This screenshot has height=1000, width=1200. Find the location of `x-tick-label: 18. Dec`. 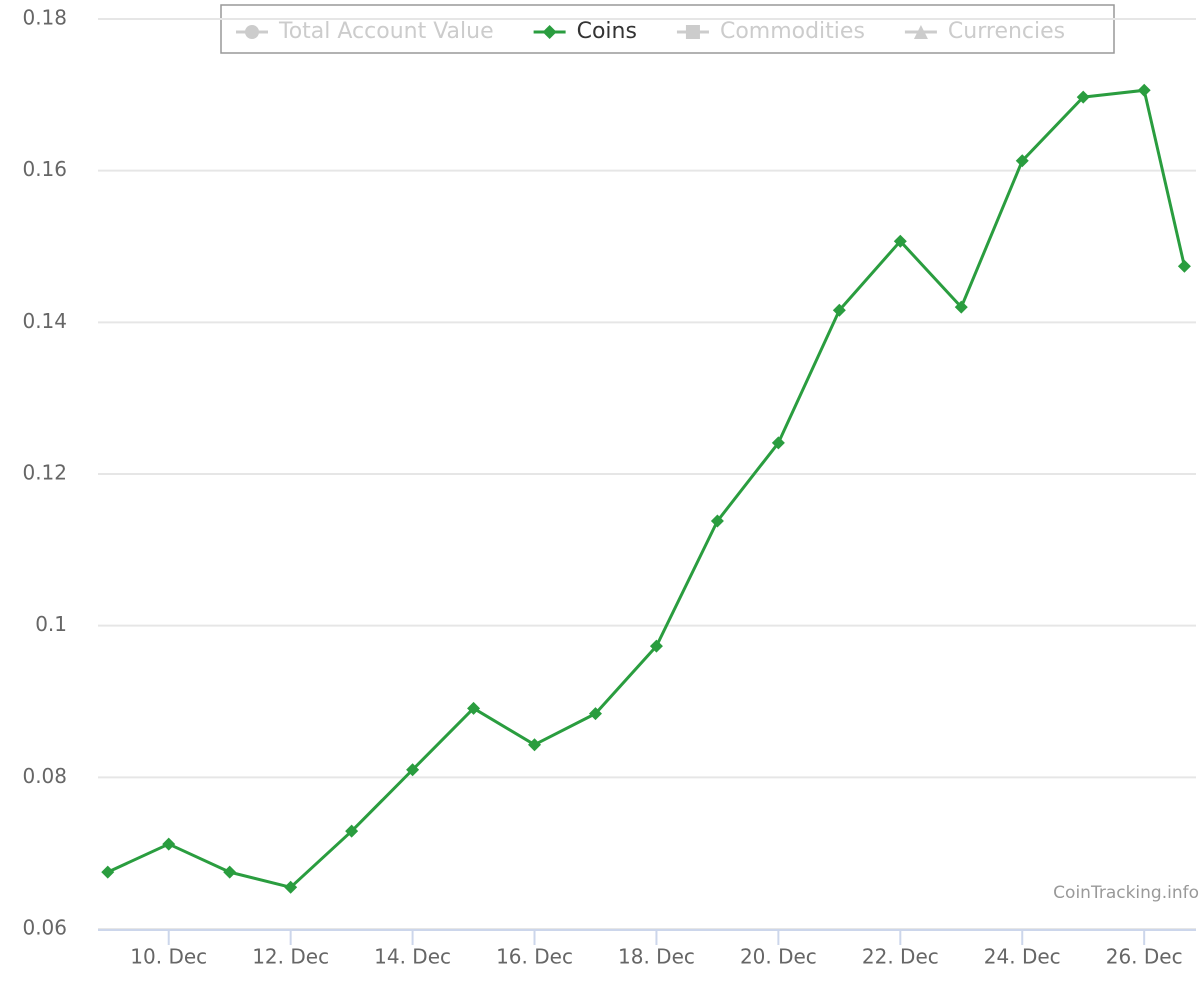

x-tick-label: 18. Dec is located at coordinates (656, 957).